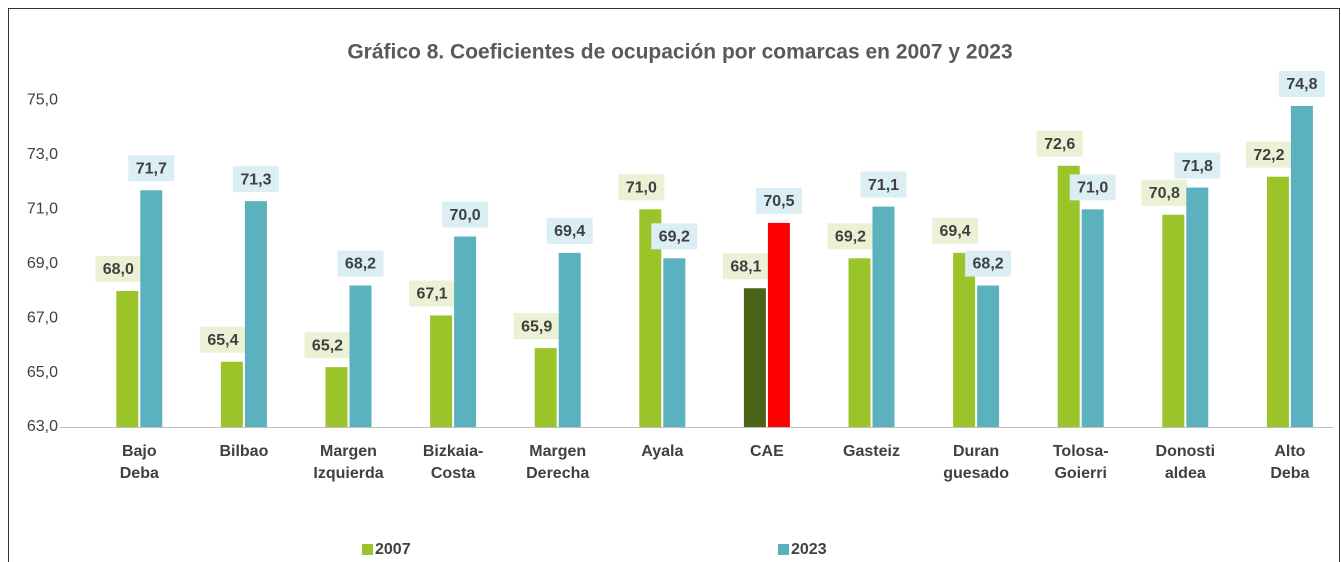 This screenshot has width=1341, height=562. I want to click on x-tick-label: CAE, so click(767, 451).